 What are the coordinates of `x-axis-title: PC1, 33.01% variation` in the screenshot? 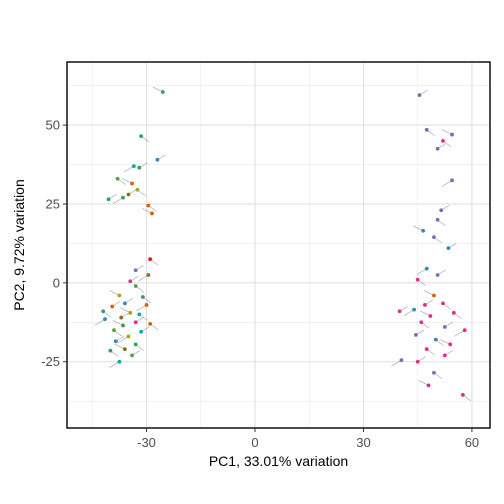 It's located at (278, 461).